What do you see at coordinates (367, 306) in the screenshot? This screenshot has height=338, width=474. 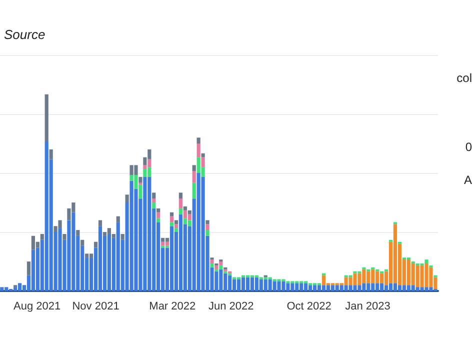 I see `x-tick-label: Jan 2023` at bounding box center [367, 306].